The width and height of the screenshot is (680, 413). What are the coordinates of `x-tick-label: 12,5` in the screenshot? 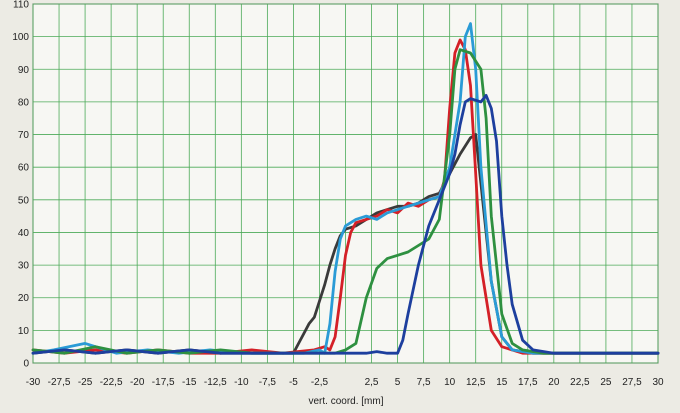 It's located at (476, 382).